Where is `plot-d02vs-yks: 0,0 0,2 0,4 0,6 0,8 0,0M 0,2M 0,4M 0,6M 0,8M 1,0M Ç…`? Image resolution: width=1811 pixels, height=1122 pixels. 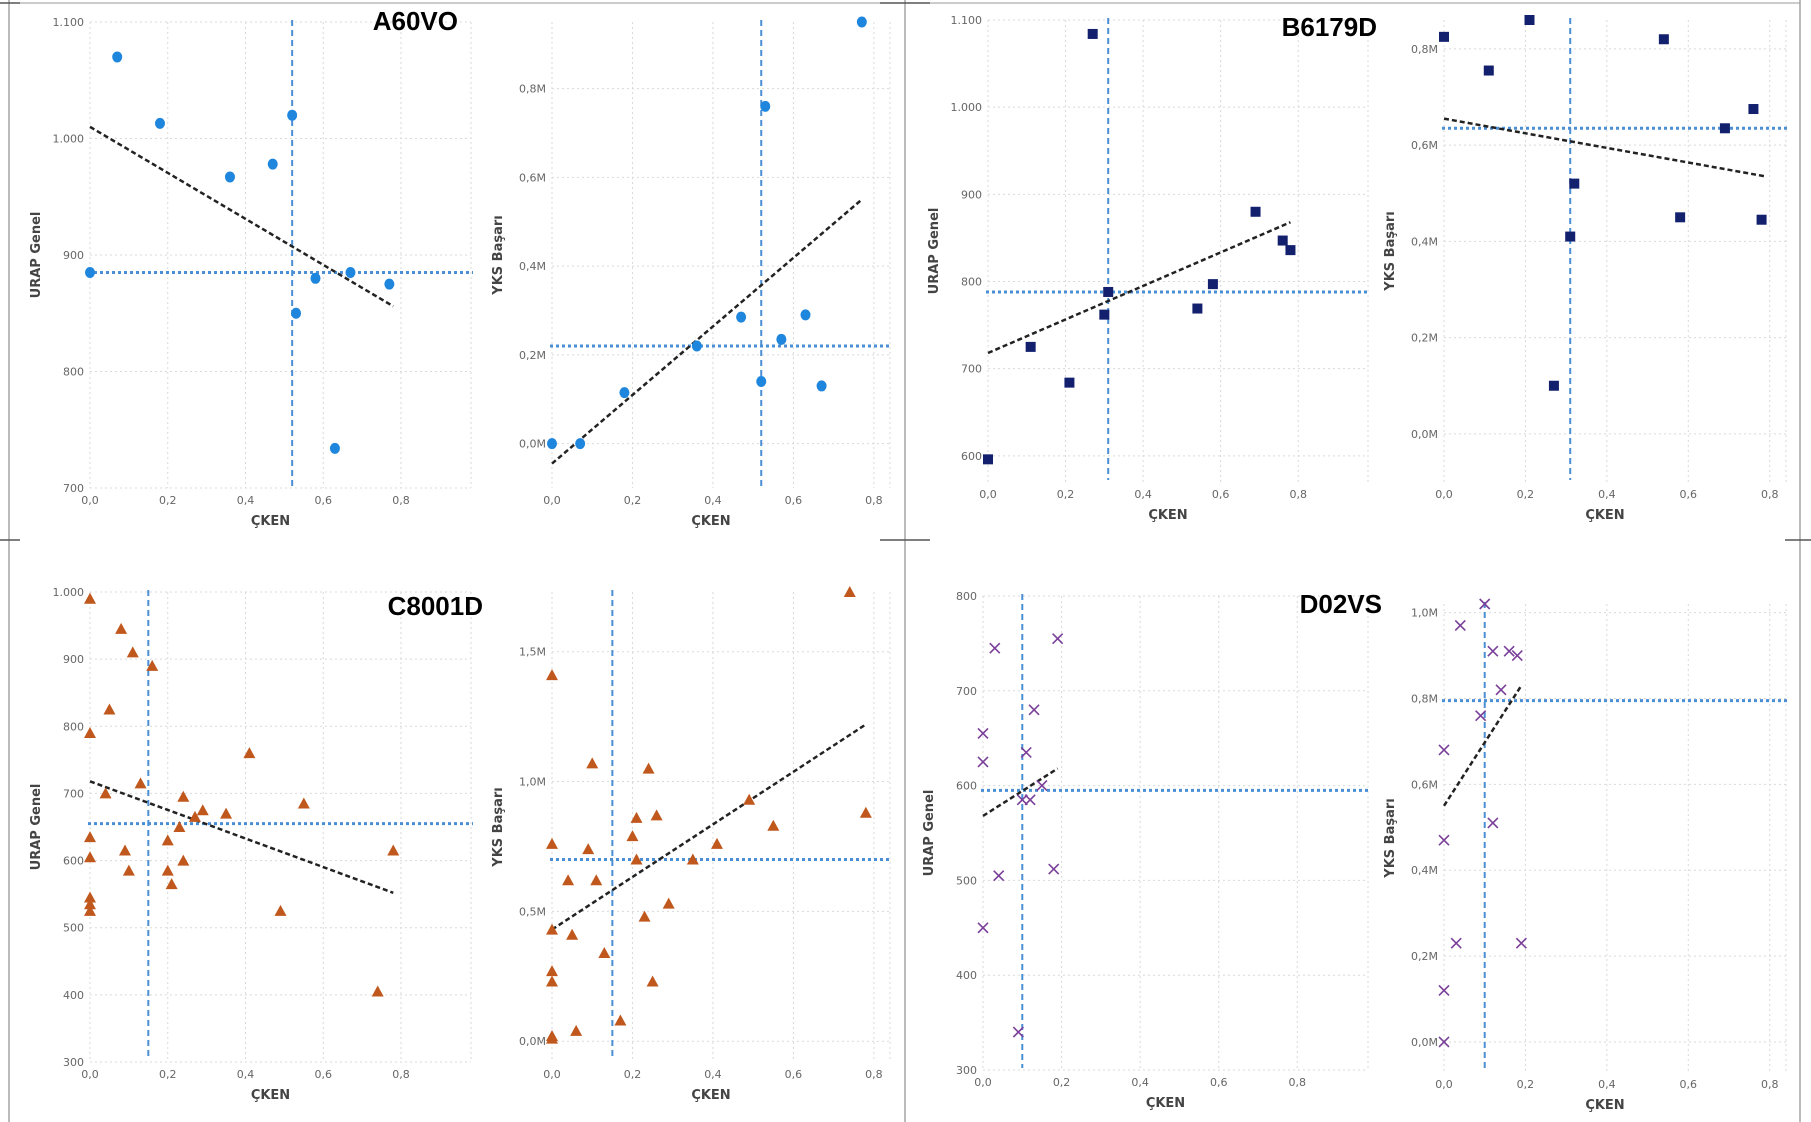 plot-d02vs-yks: 0,0 0,2 0,4 0,6 0,8 0,0M 0,2M 0,4M 0,6M 0,8M 1,0M Ç… is located at coordinates (1585, 855).